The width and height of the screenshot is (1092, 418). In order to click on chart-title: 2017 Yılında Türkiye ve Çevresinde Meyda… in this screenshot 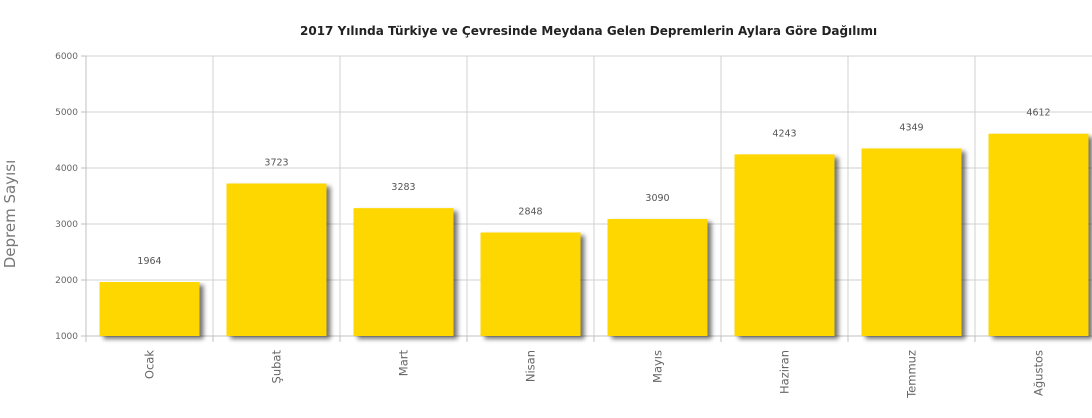, I will do `click(589, 31)`.